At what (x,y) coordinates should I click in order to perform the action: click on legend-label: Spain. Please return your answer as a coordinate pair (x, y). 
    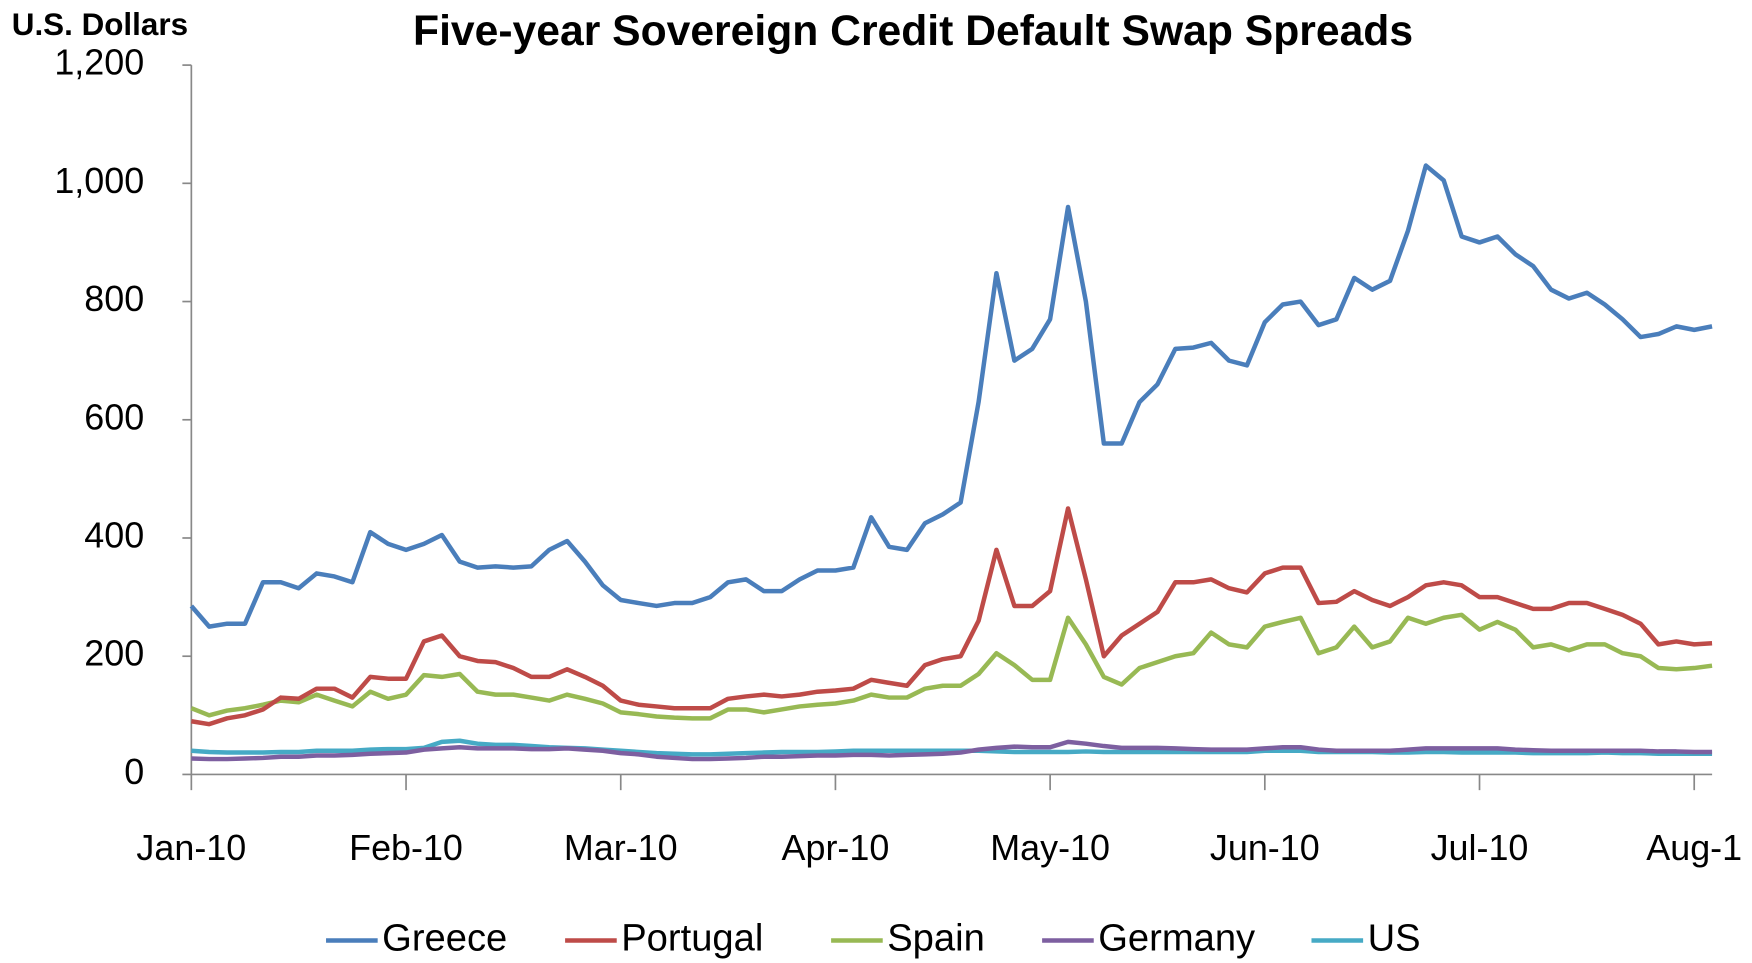
    Looking at the image, I should click on (936, 938).